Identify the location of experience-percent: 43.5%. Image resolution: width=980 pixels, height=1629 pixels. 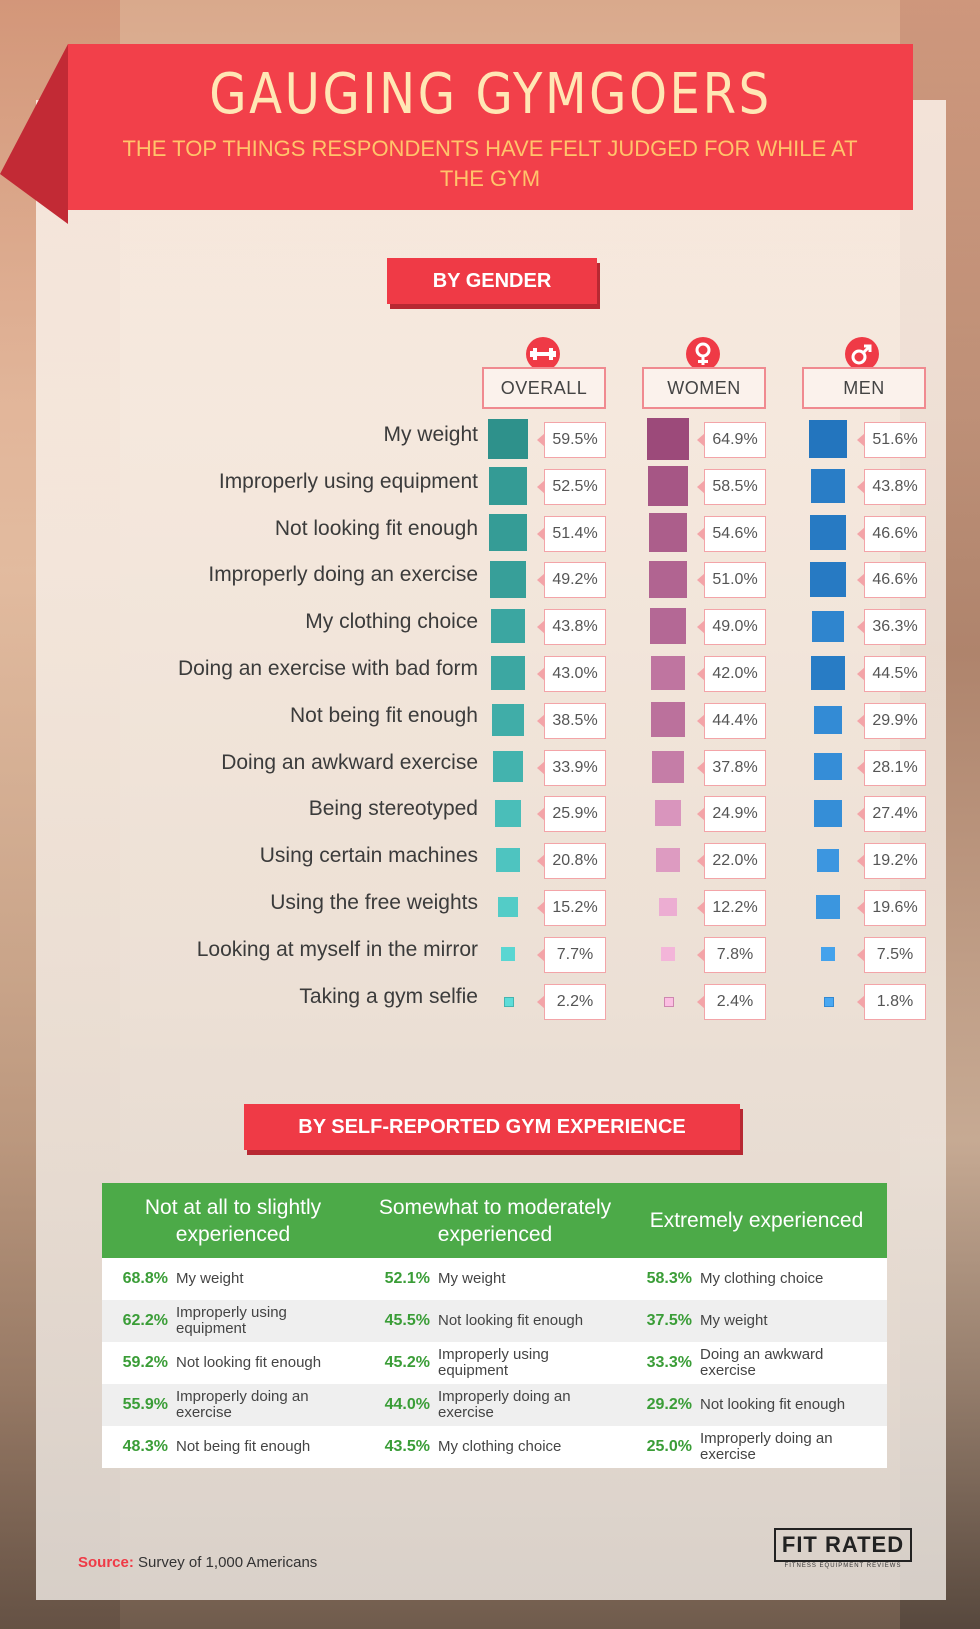
(407, 1446).